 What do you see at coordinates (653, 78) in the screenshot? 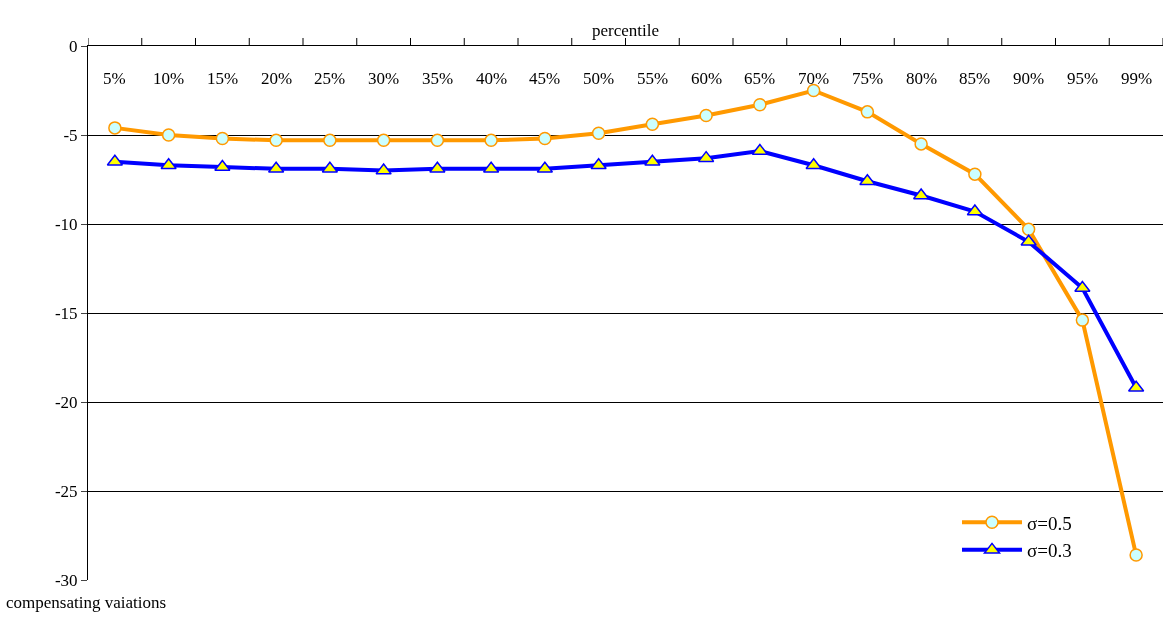
I see `x-tick-label: 55%` at bounding box center [653, 78].